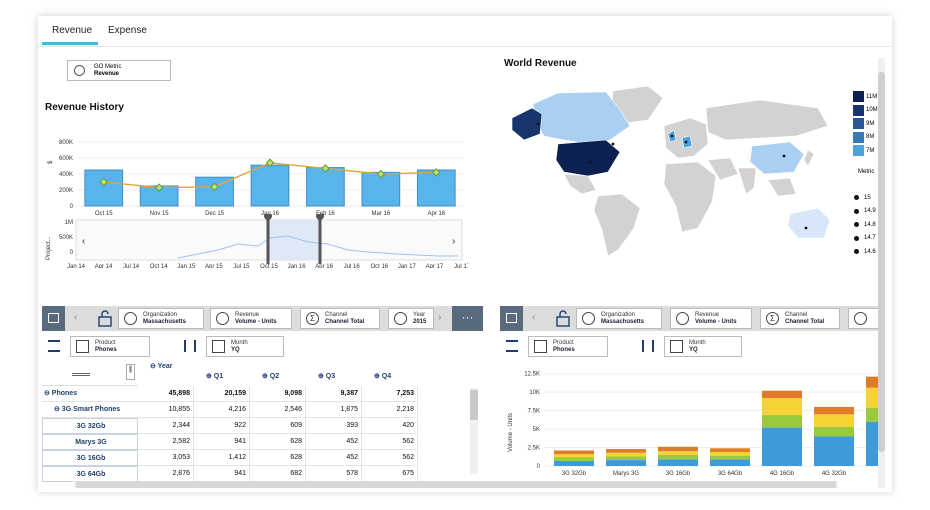 The width and height of the screenshot is (930, 510). What do you see at coordinates (747, 181) in the screenshot?
I see `india` at bounding box center [747, 181].